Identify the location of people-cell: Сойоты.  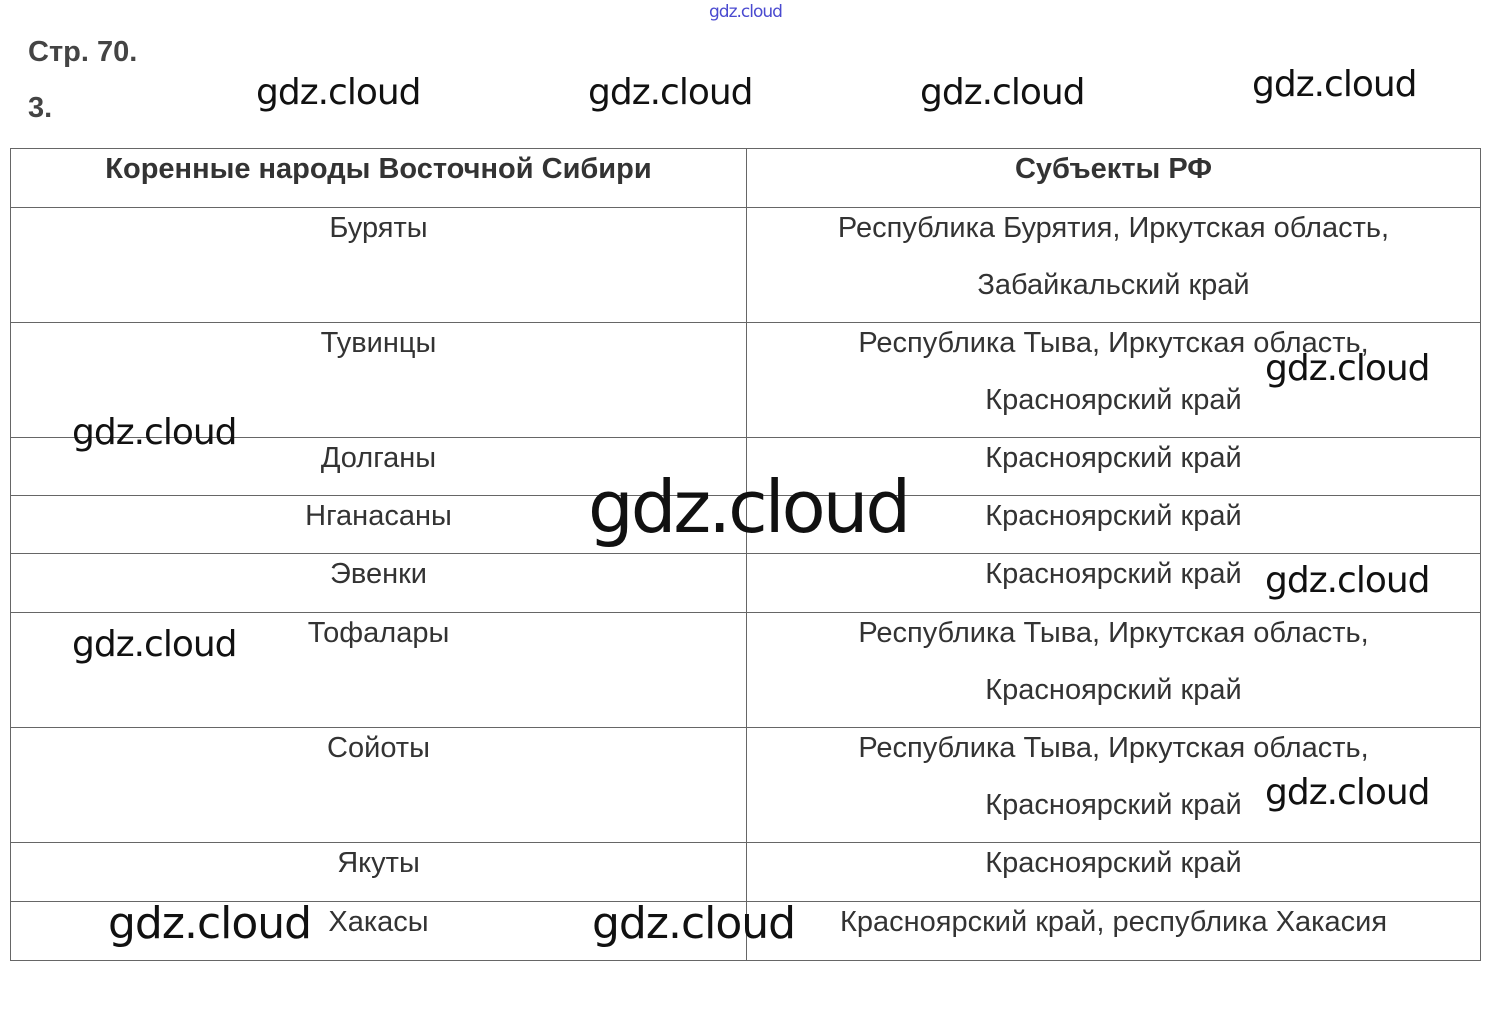
(378, 785).